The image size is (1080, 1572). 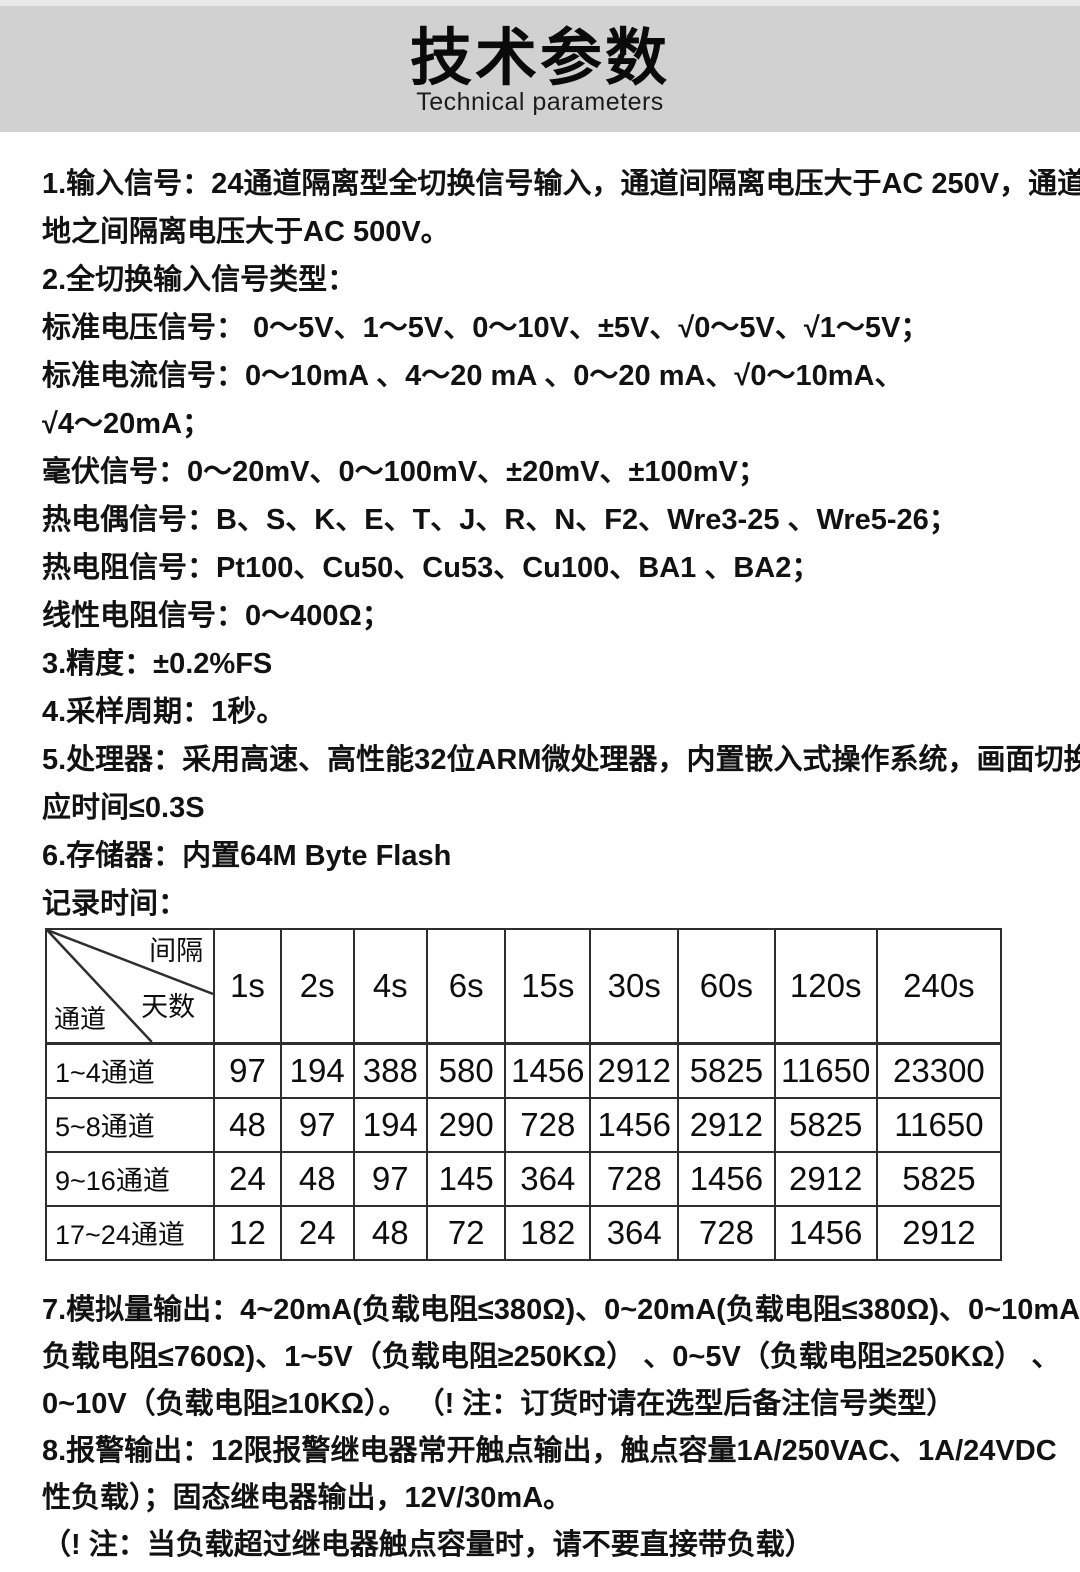 What do you see at coordinates (216, 616) in the screenshot?
I see `spec-line: 线性电阻信号：0～400Ω；` at bounding box center [216, 616].